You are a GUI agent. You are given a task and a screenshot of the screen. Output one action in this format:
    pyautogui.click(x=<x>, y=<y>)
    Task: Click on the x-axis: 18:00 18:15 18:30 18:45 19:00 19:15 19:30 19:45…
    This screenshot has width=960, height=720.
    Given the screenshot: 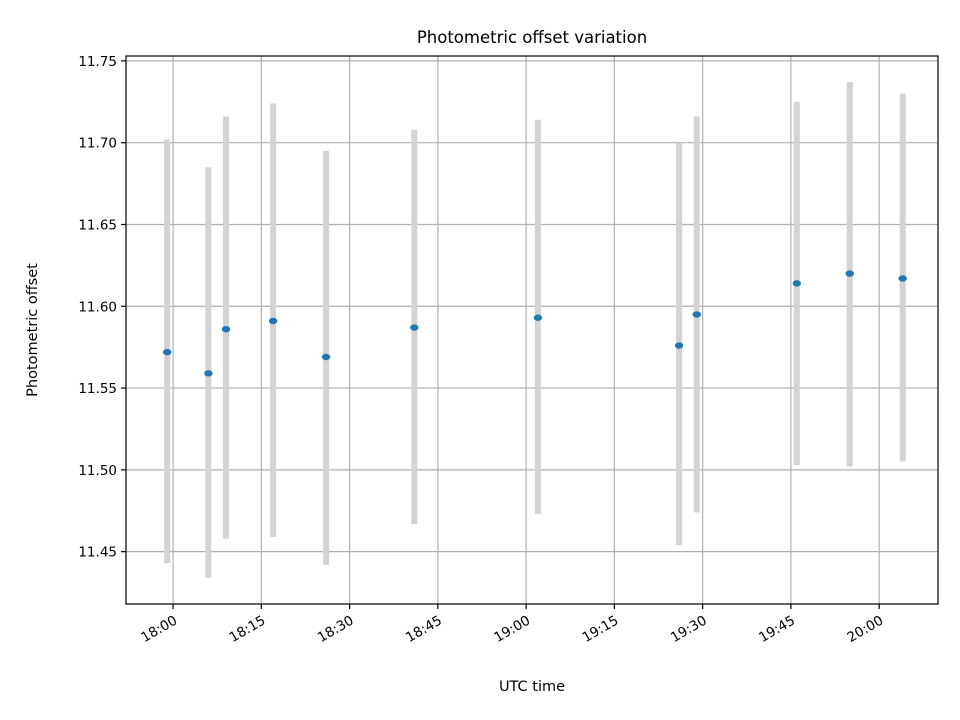 What is the action you would take?
    pyautogui.click(x=512, y=625)
    